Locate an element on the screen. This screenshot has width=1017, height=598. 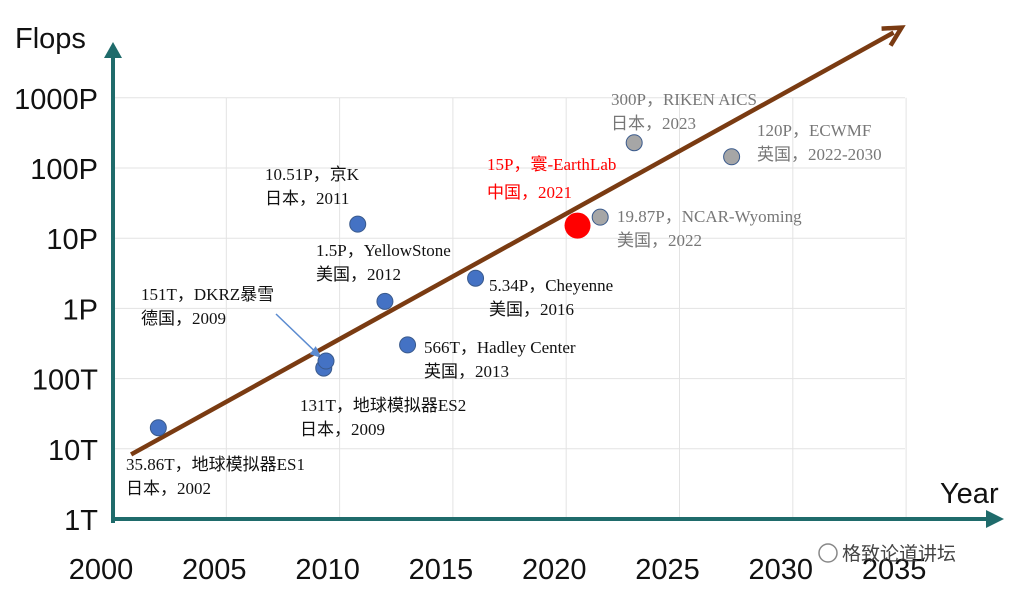
y-axis-arrow is located at coordinates (113, 50).